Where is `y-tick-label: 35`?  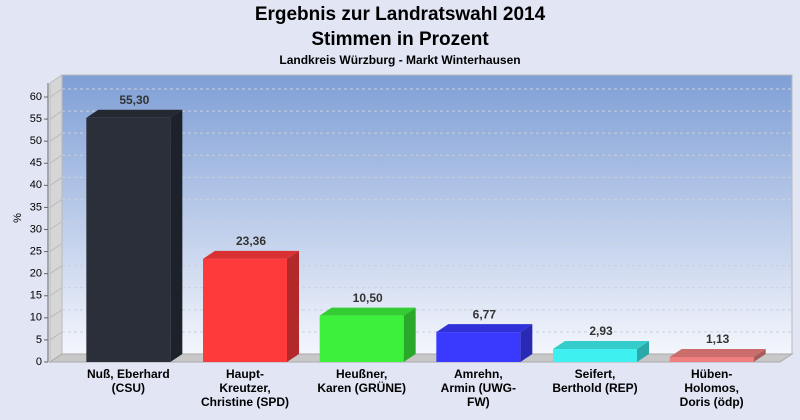
y-tick-label: 35 is located at coordinates (36, 207).